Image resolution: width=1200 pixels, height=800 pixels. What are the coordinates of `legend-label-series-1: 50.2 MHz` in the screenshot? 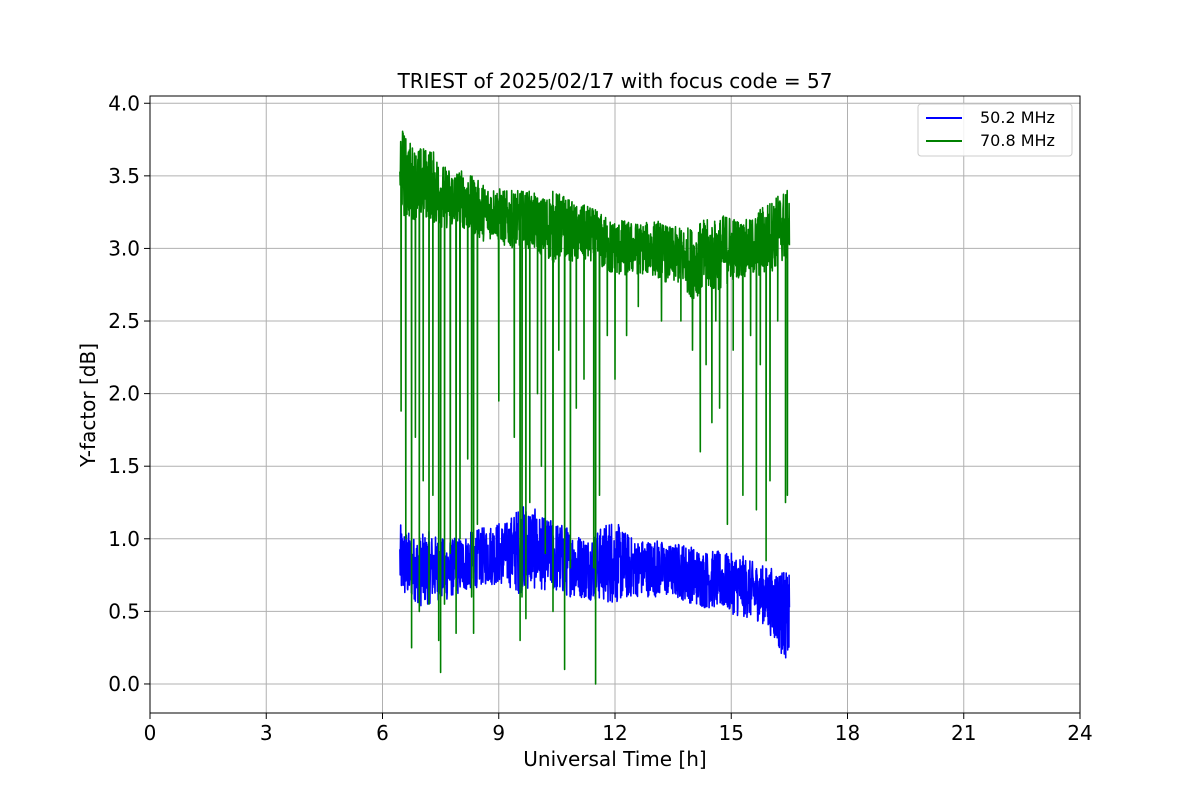 It's located at (1017, 117).